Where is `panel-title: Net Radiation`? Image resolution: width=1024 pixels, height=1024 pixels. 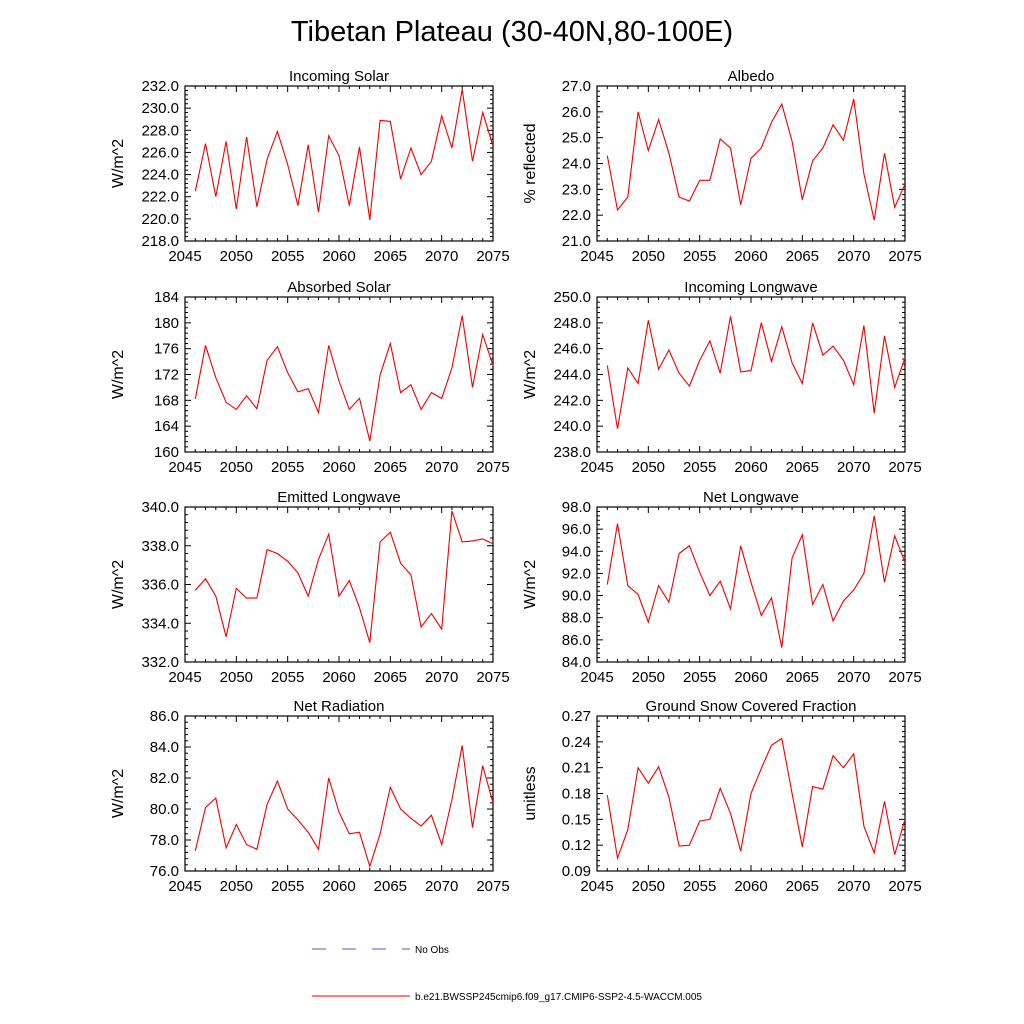
panel-title: Net Radiation is located at coordinates (339, 706).